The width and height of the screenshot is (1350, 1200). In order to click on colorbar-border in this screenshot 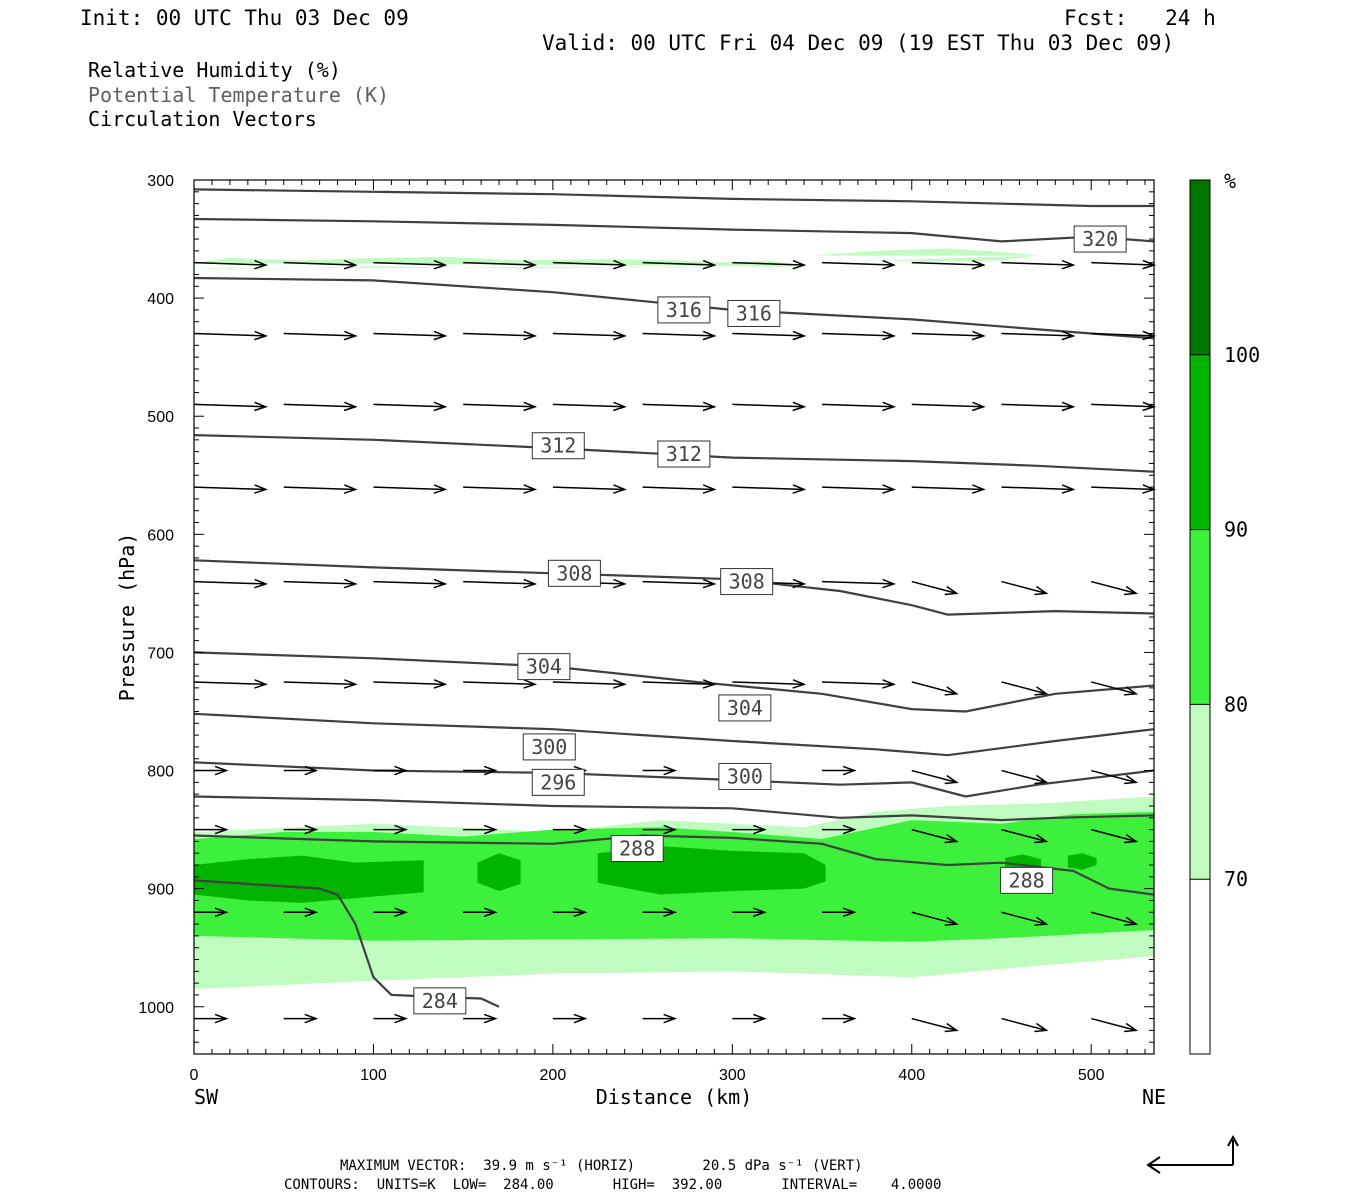, I will do `click(1200, 617)`.